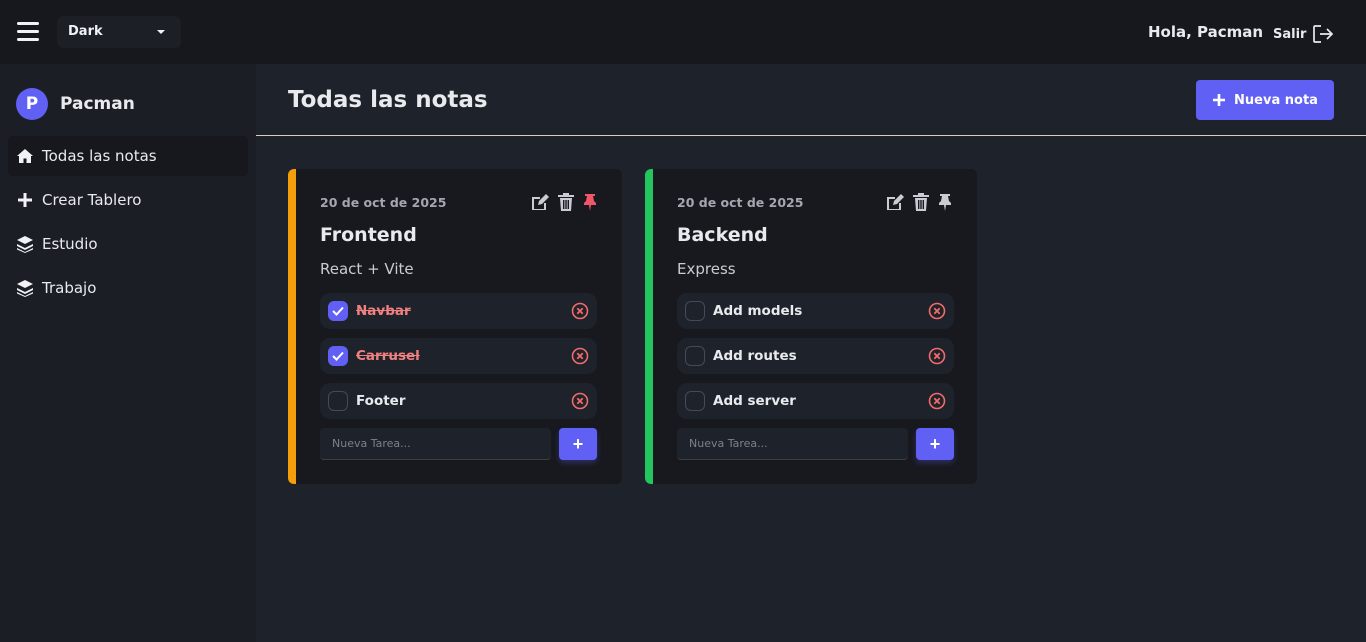  What do you see at coordinates (815, 376) in the screenshot?
I see `task-list: Add models Add routes Add server +` at bounding box center [815, 376].